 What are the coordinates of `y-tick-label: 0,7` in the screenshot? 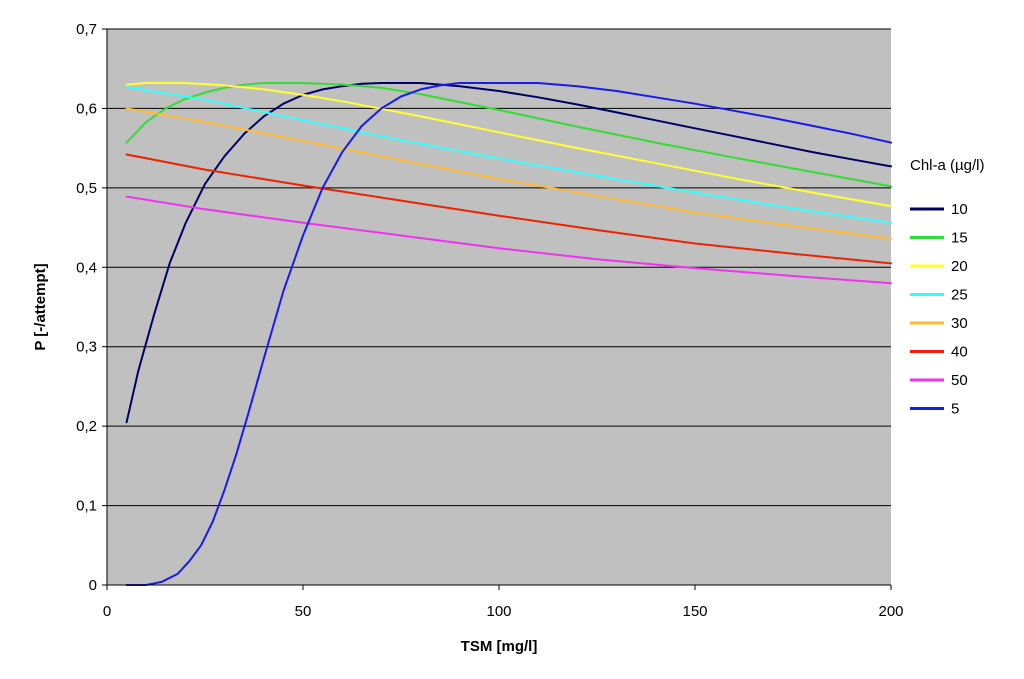 It's located at (86, 29).